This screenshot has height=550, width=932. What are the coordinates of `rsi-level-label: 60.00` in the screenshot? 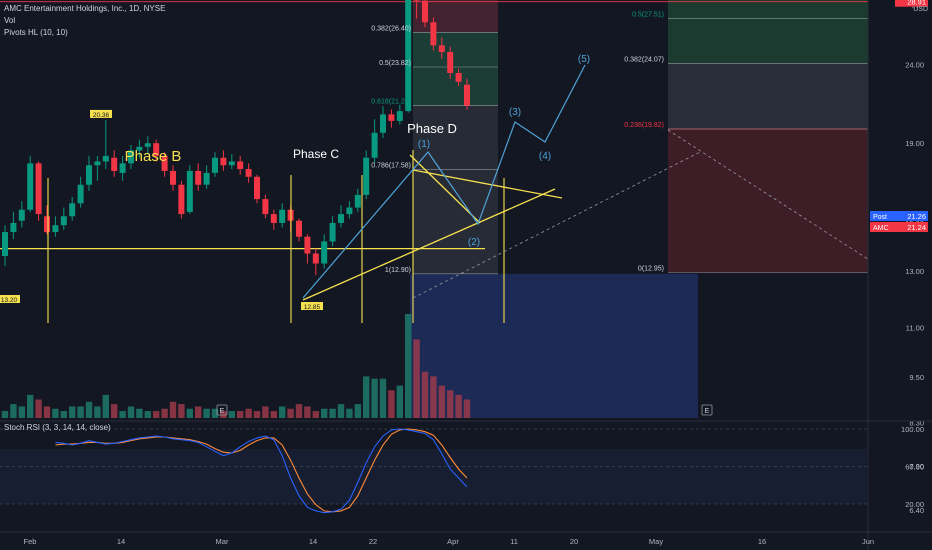 It's located at (914, 467).